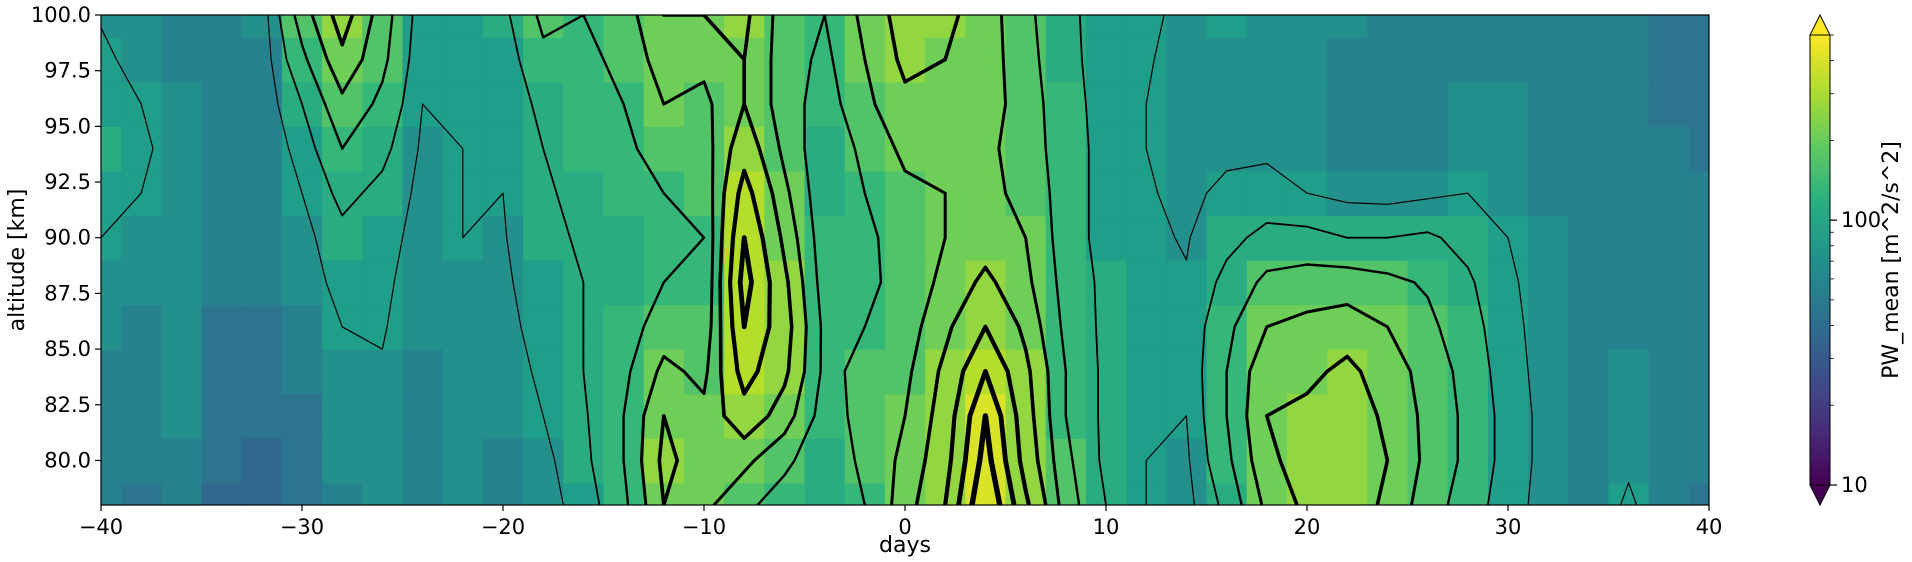 This screenshot has height=562, width=1912. I want to click on y-tick-label: 85.0, so click(67, 349).